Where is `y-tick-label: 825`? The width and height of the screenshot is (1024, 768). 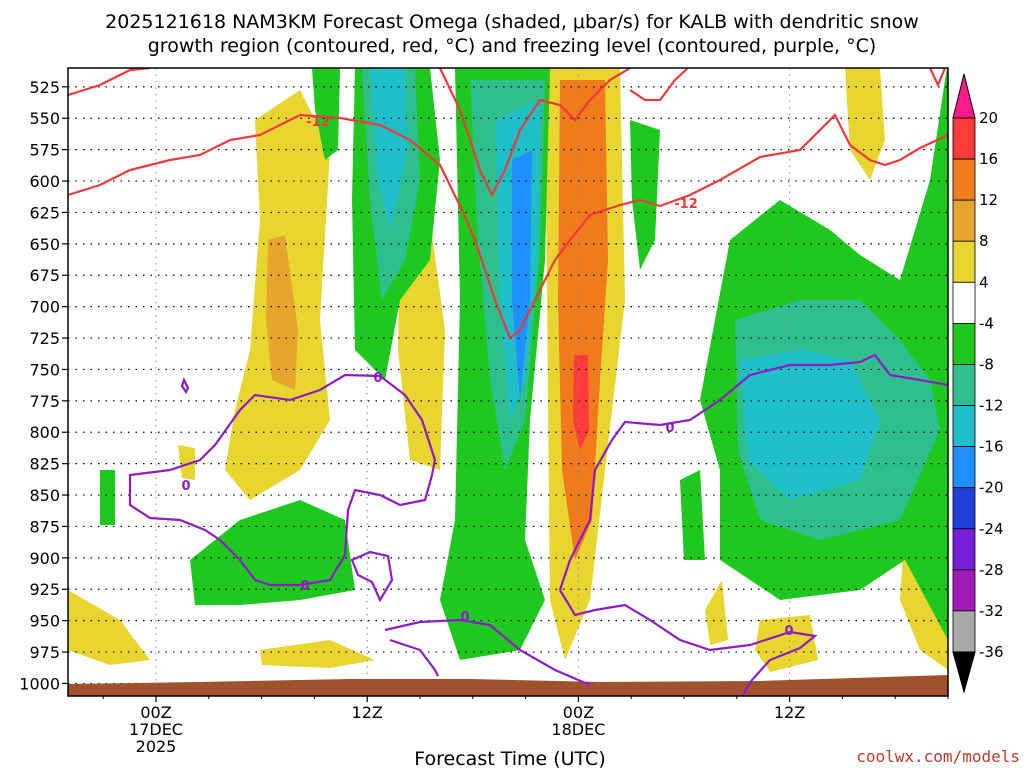
y-tick-label: 825 is located at coordinates (44, 464).